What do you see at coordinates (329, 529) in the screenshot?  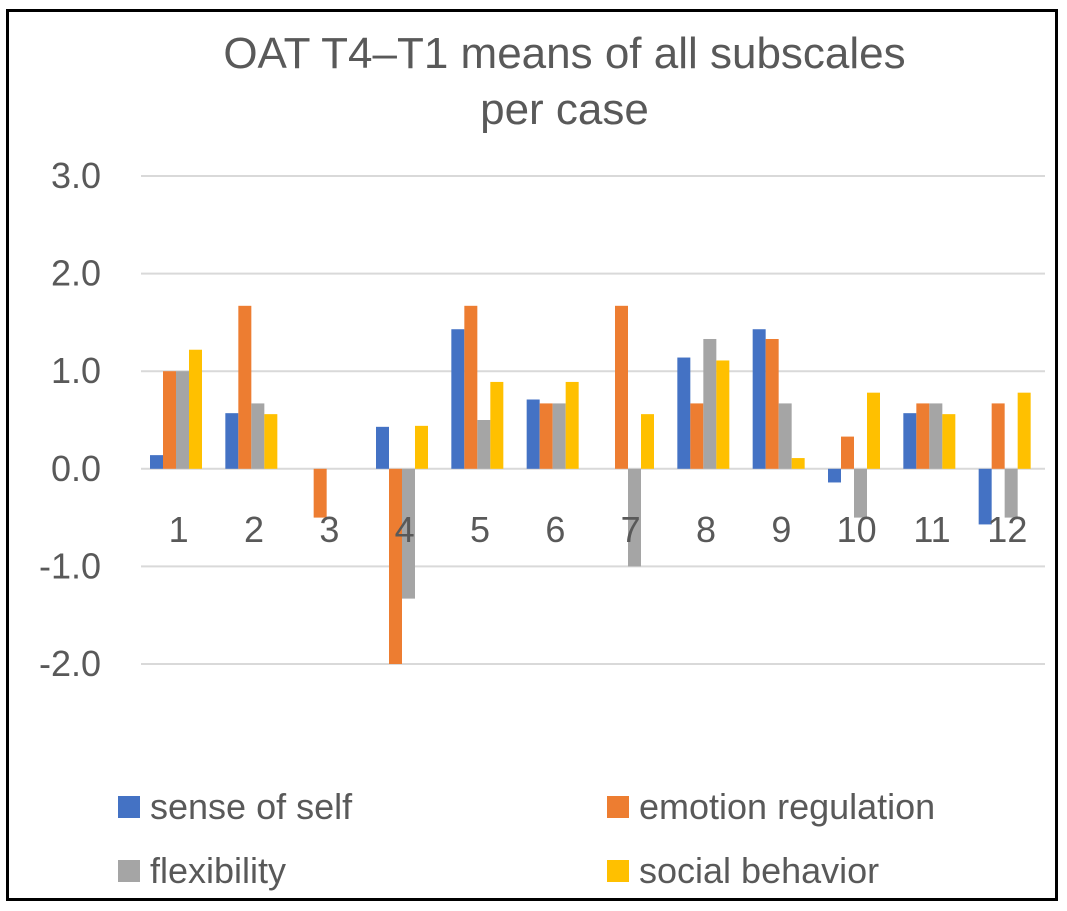 I see `x-tick-label: 3` at bounding box center [329, 529].